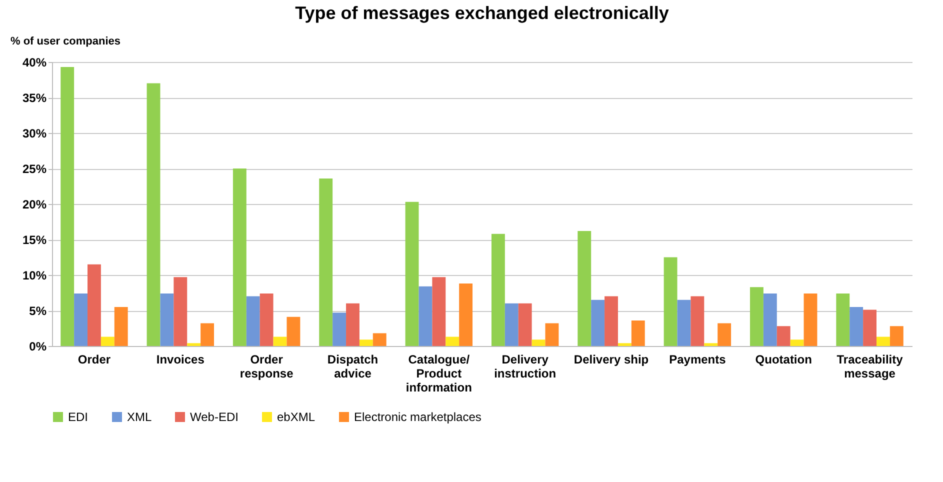 The height and width of the screenshot is (482, 943). Describe the element at coordinates (78, 417) in the screenshot. I see `legend-label: EDI` at that location.